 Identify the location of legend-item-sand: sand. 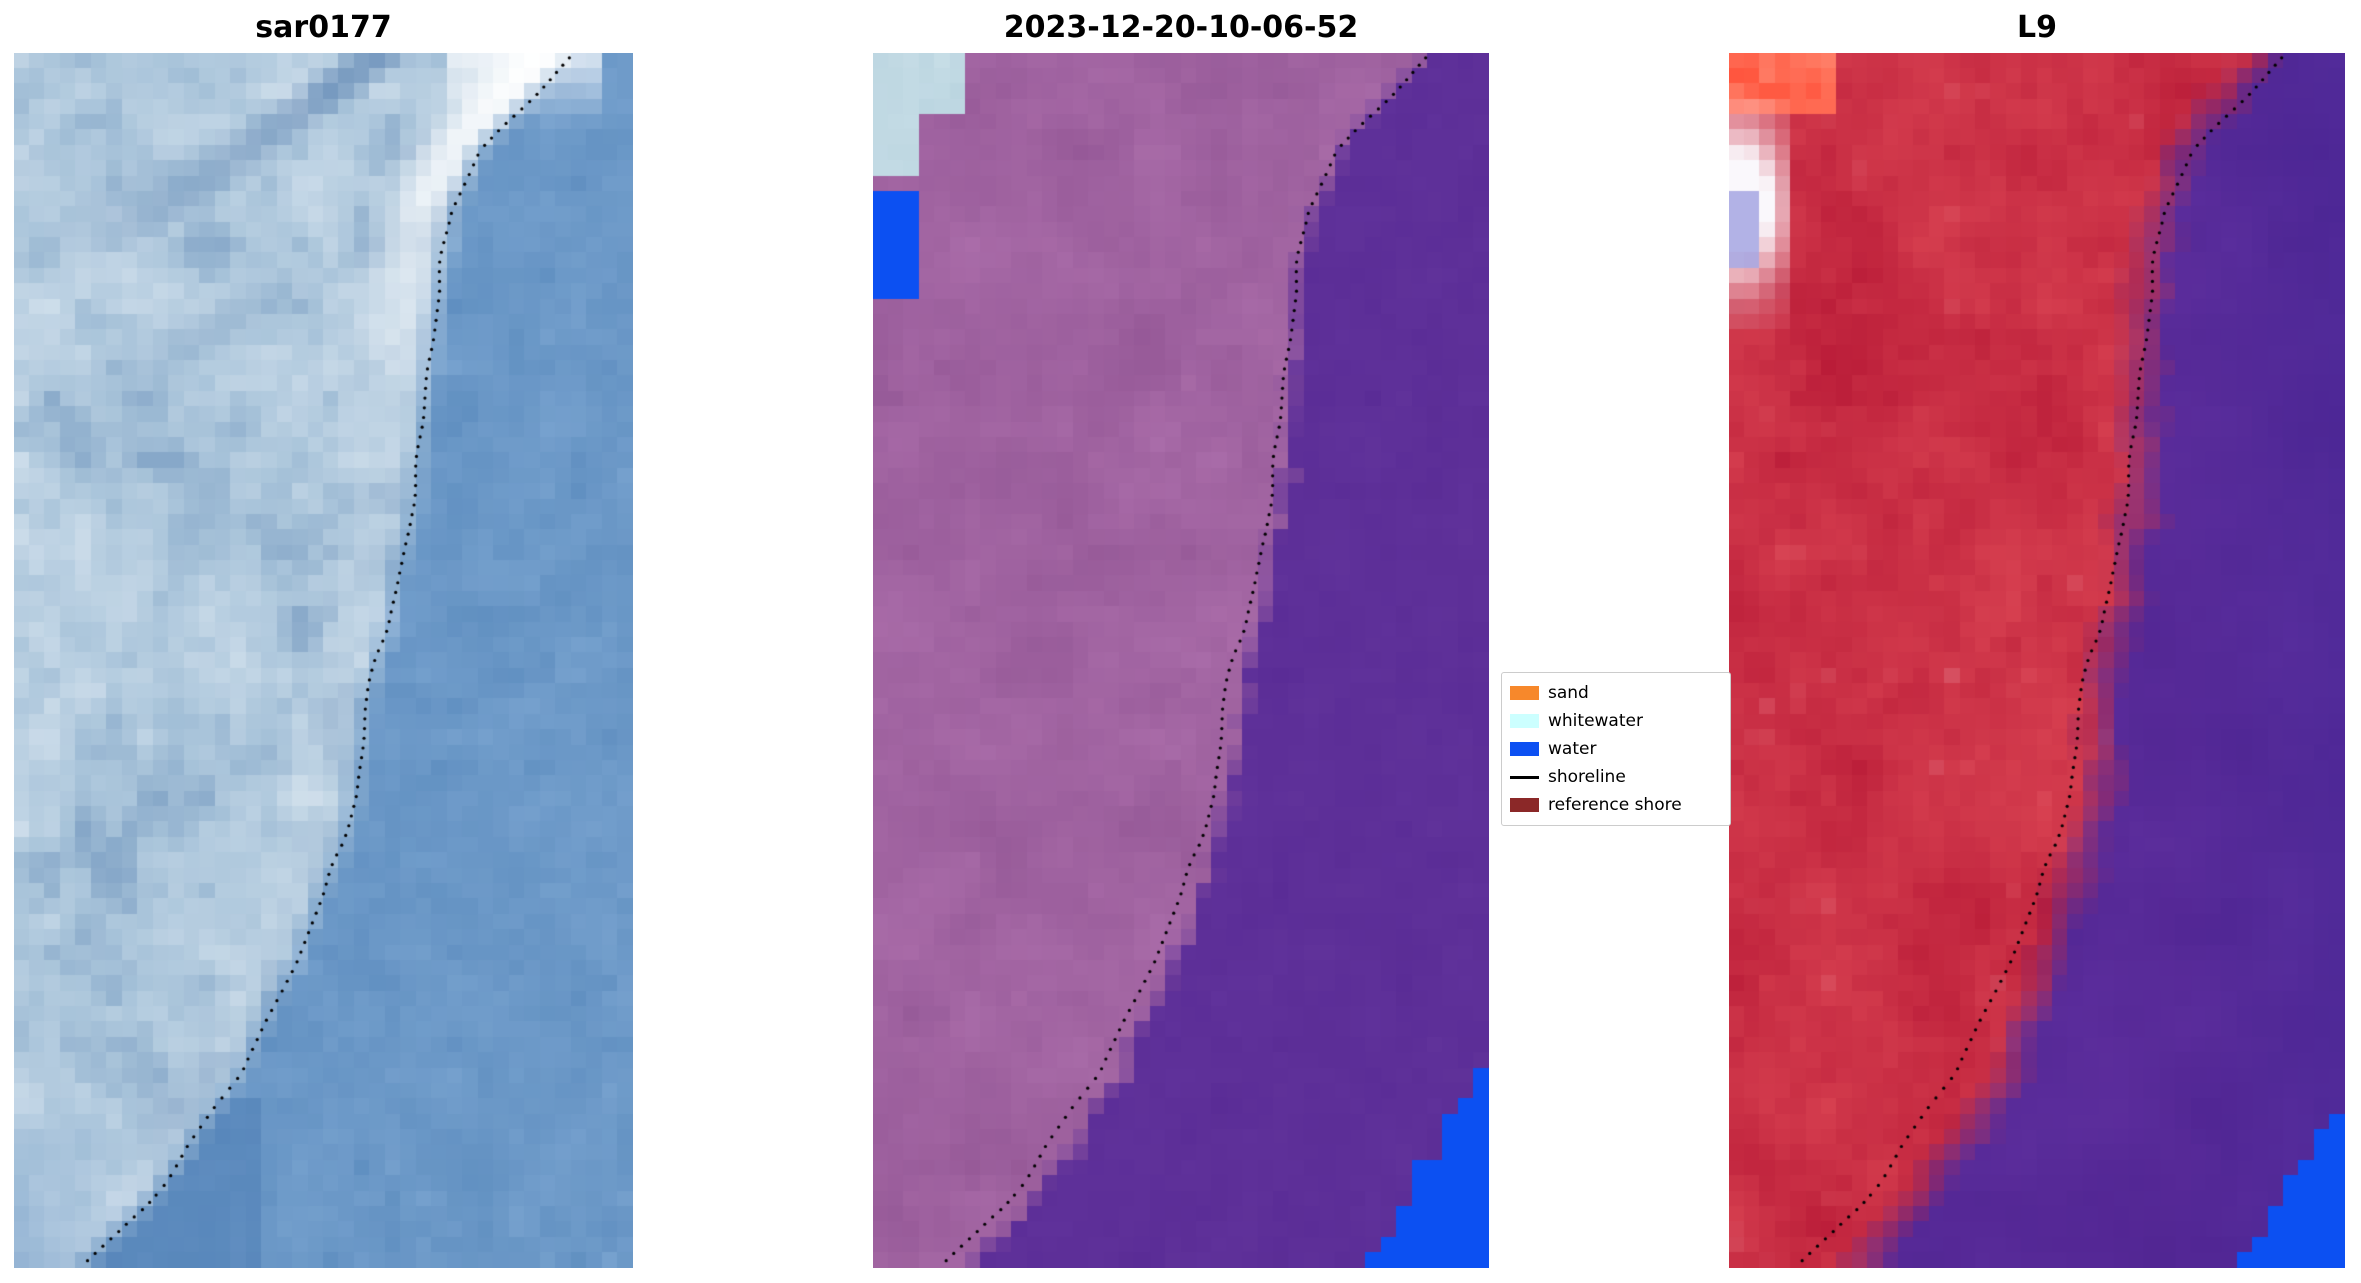
(1619, 693).